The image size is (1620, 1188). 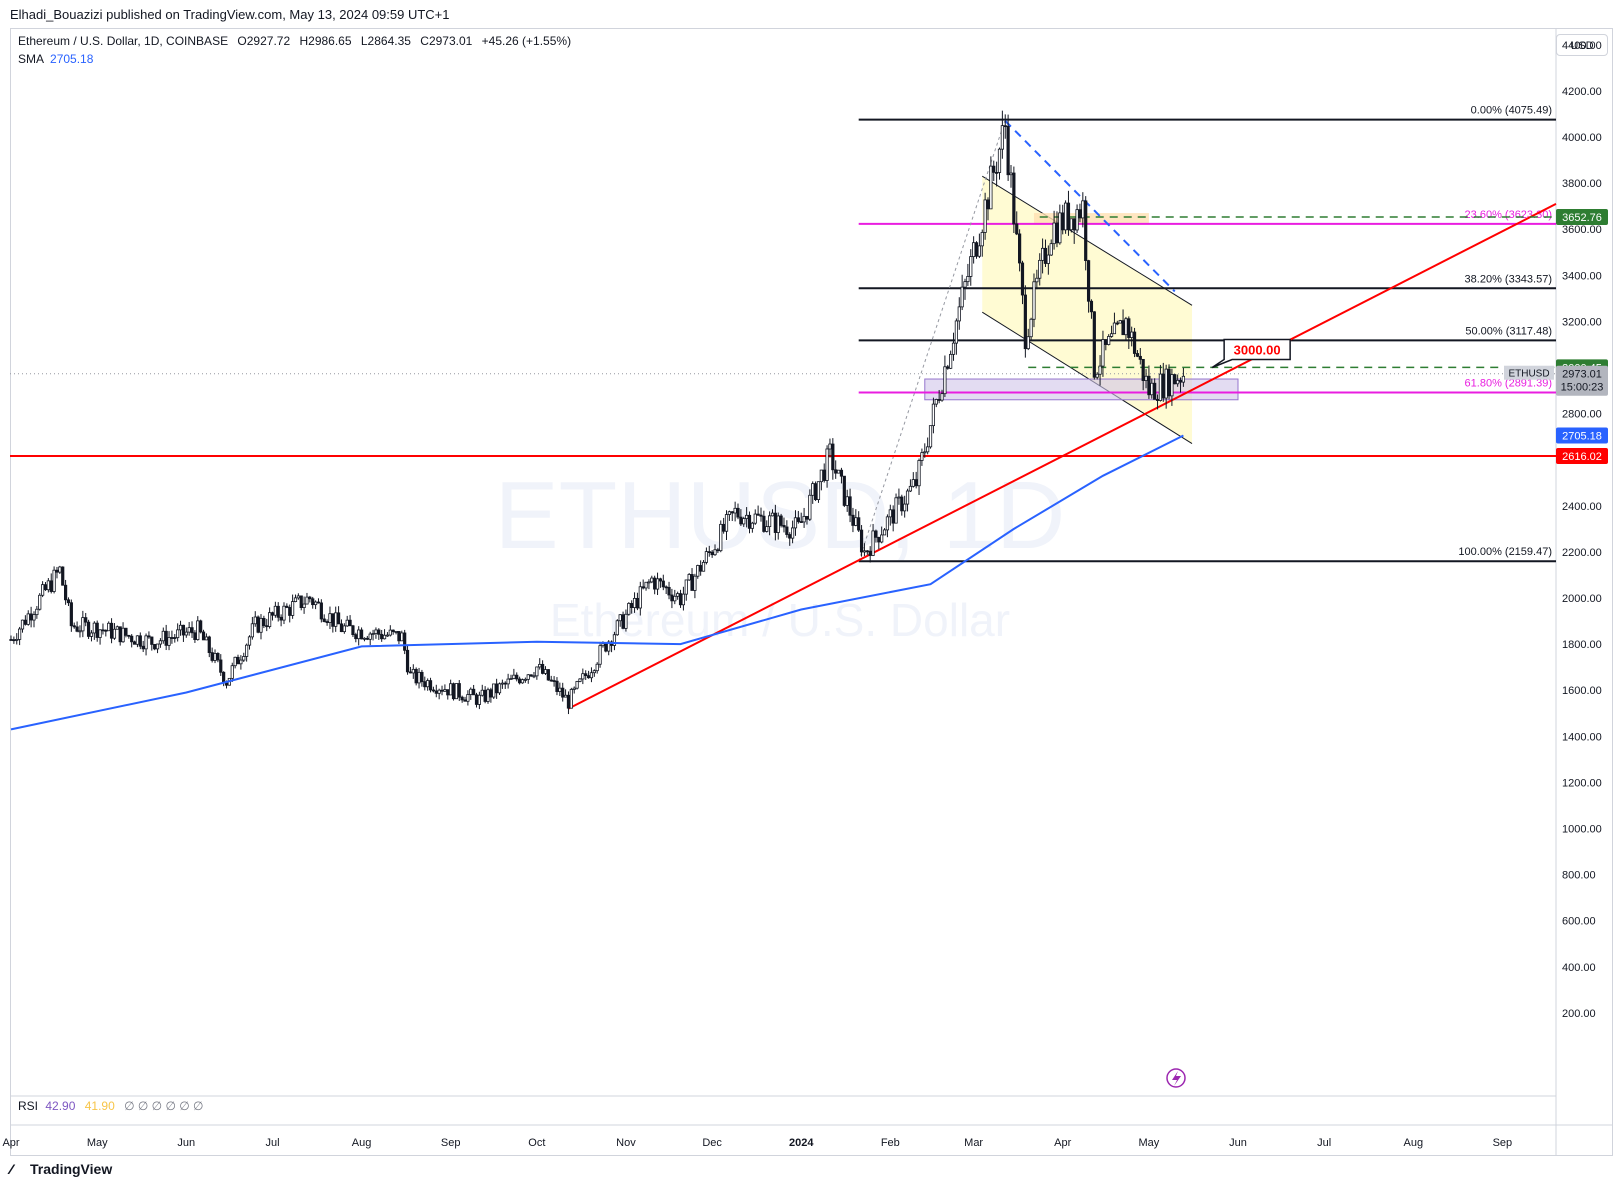 I want to click on time-tick-label: Sep, so click(x=1503, y=1143).